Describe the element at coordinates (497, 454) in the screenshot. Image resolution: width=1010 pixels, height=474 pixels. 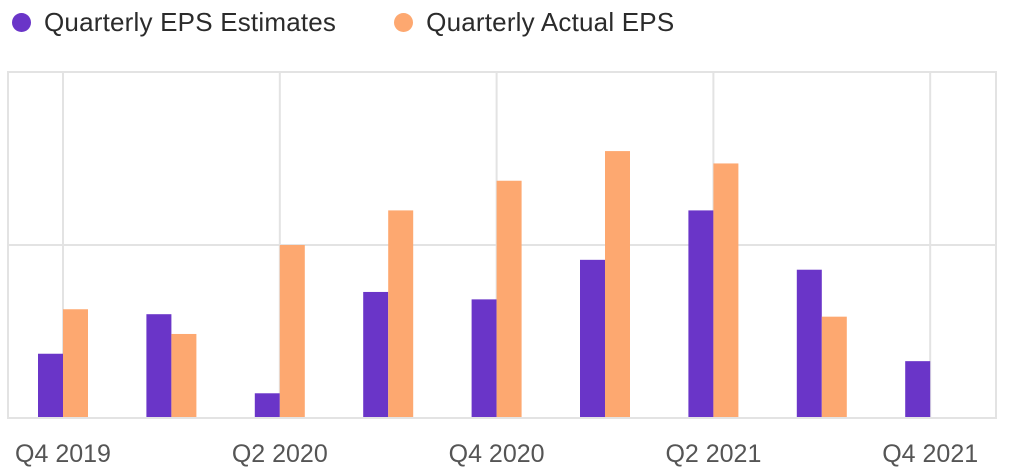
I see `x-tick-label: Q4 2020` at that location.